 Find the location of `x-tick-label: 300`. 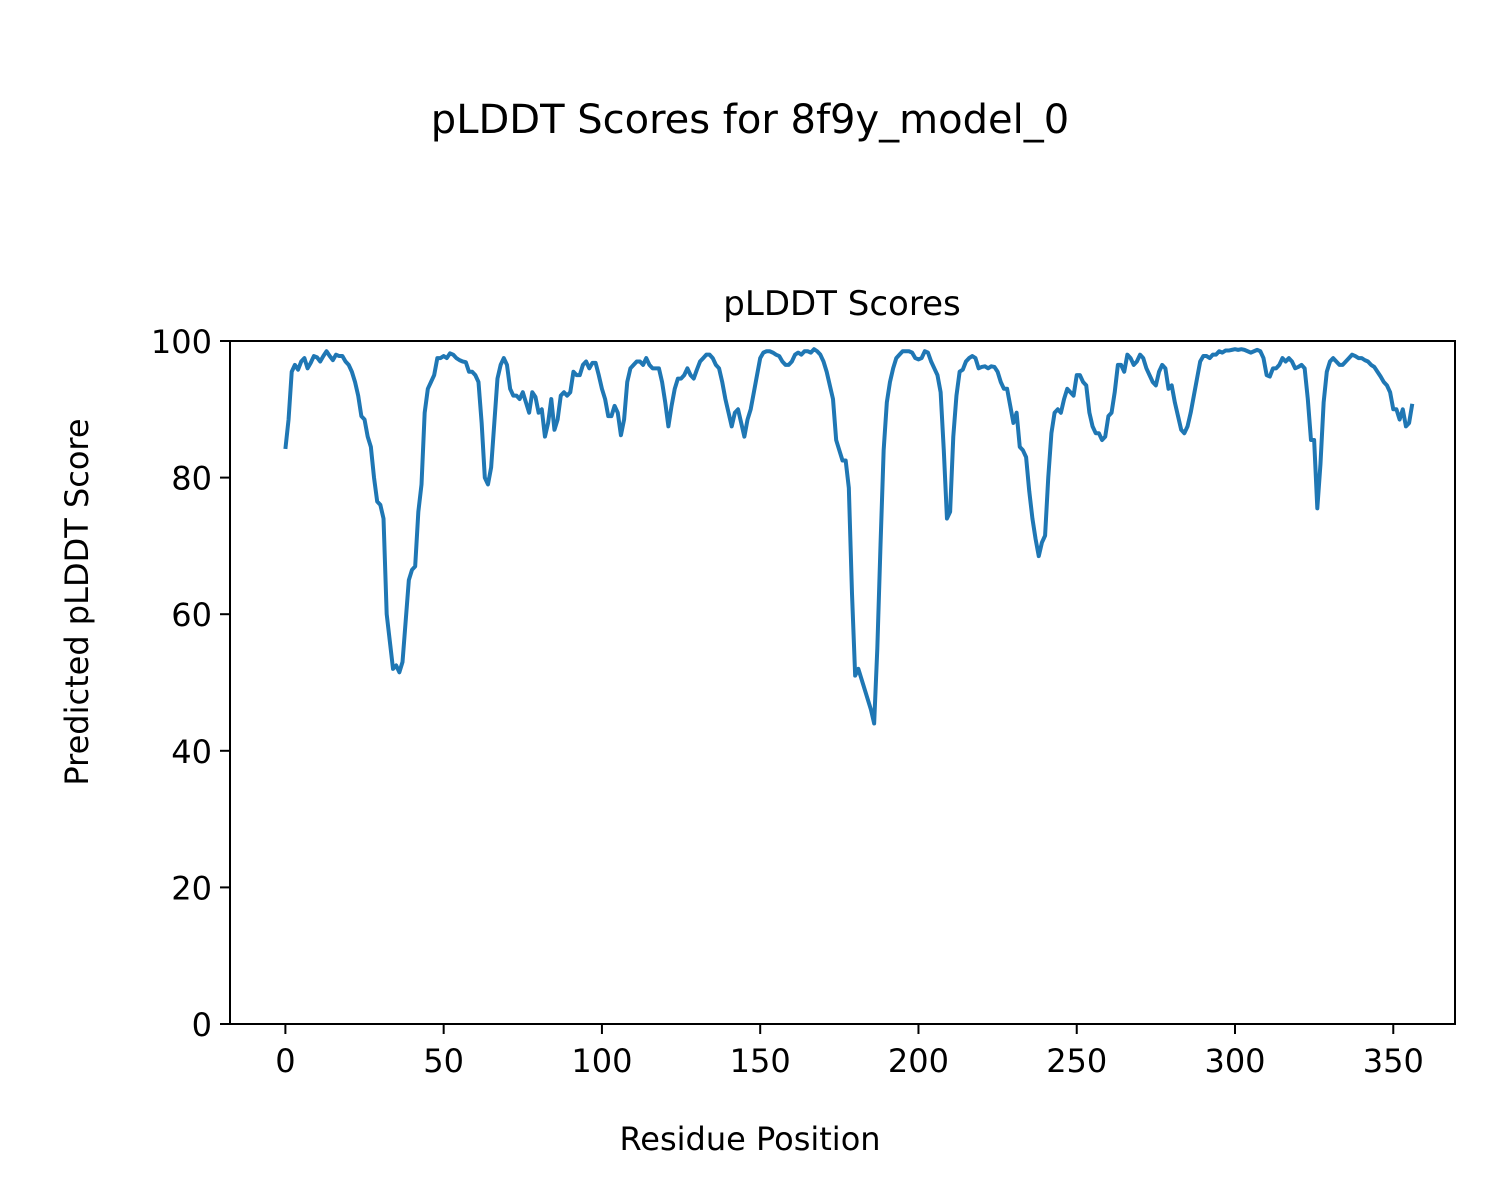

x-tick-label: 300 is located at coordinates (1234, 1061).